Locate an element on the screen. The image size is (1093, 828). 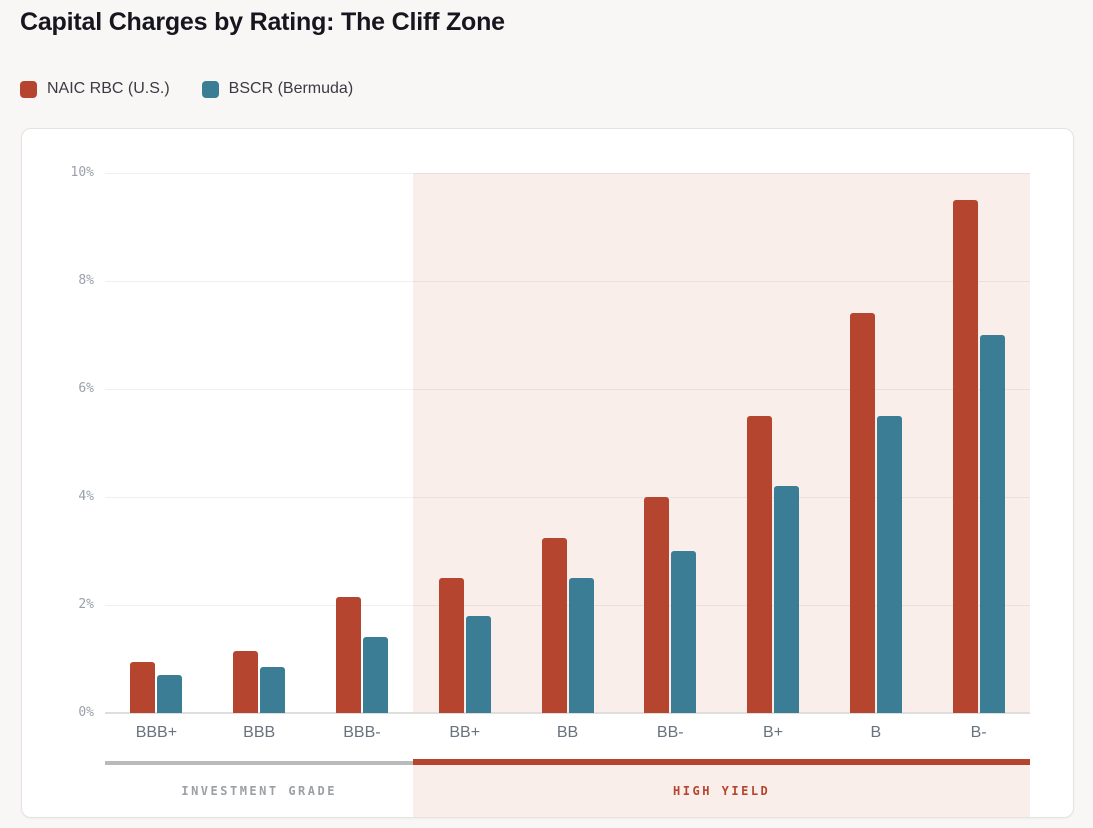
x-tick-label-bbplus: BB+ is located at coordinates (465, 732).